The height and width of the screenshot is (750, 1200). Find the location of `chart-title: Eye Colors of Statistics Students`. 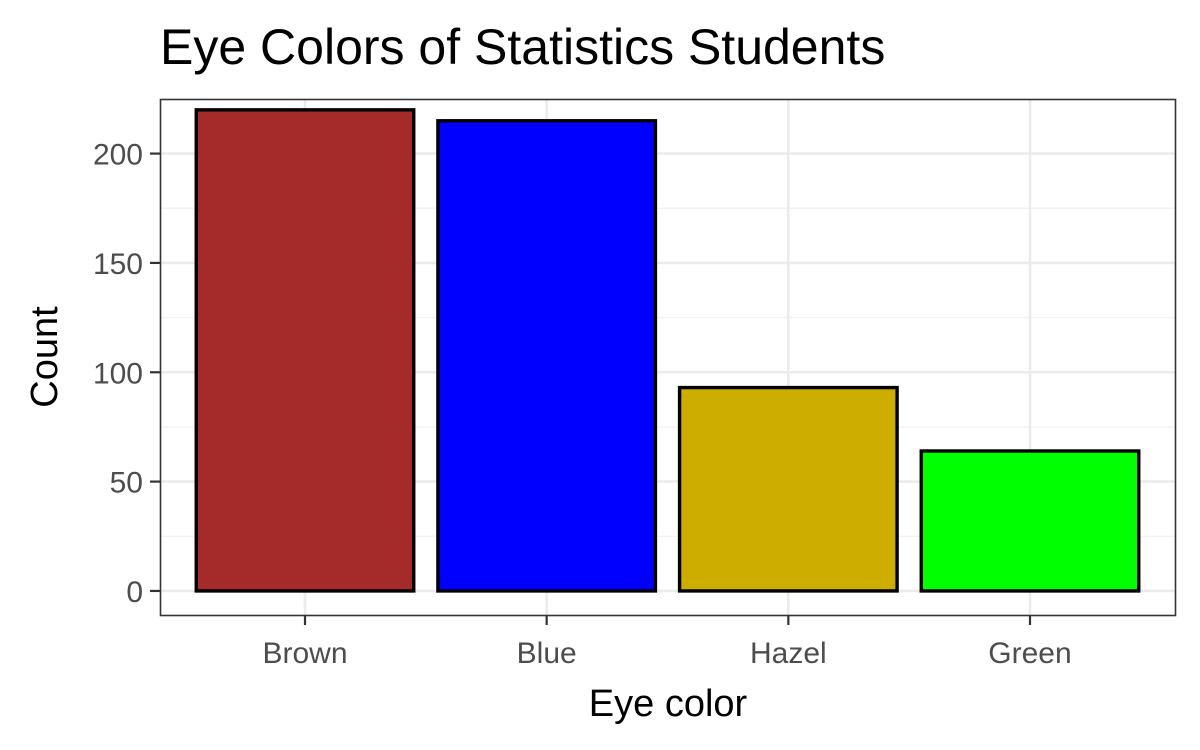

chart-title: Eye Colors of Statistics Students is located at coordinates (522, 47).